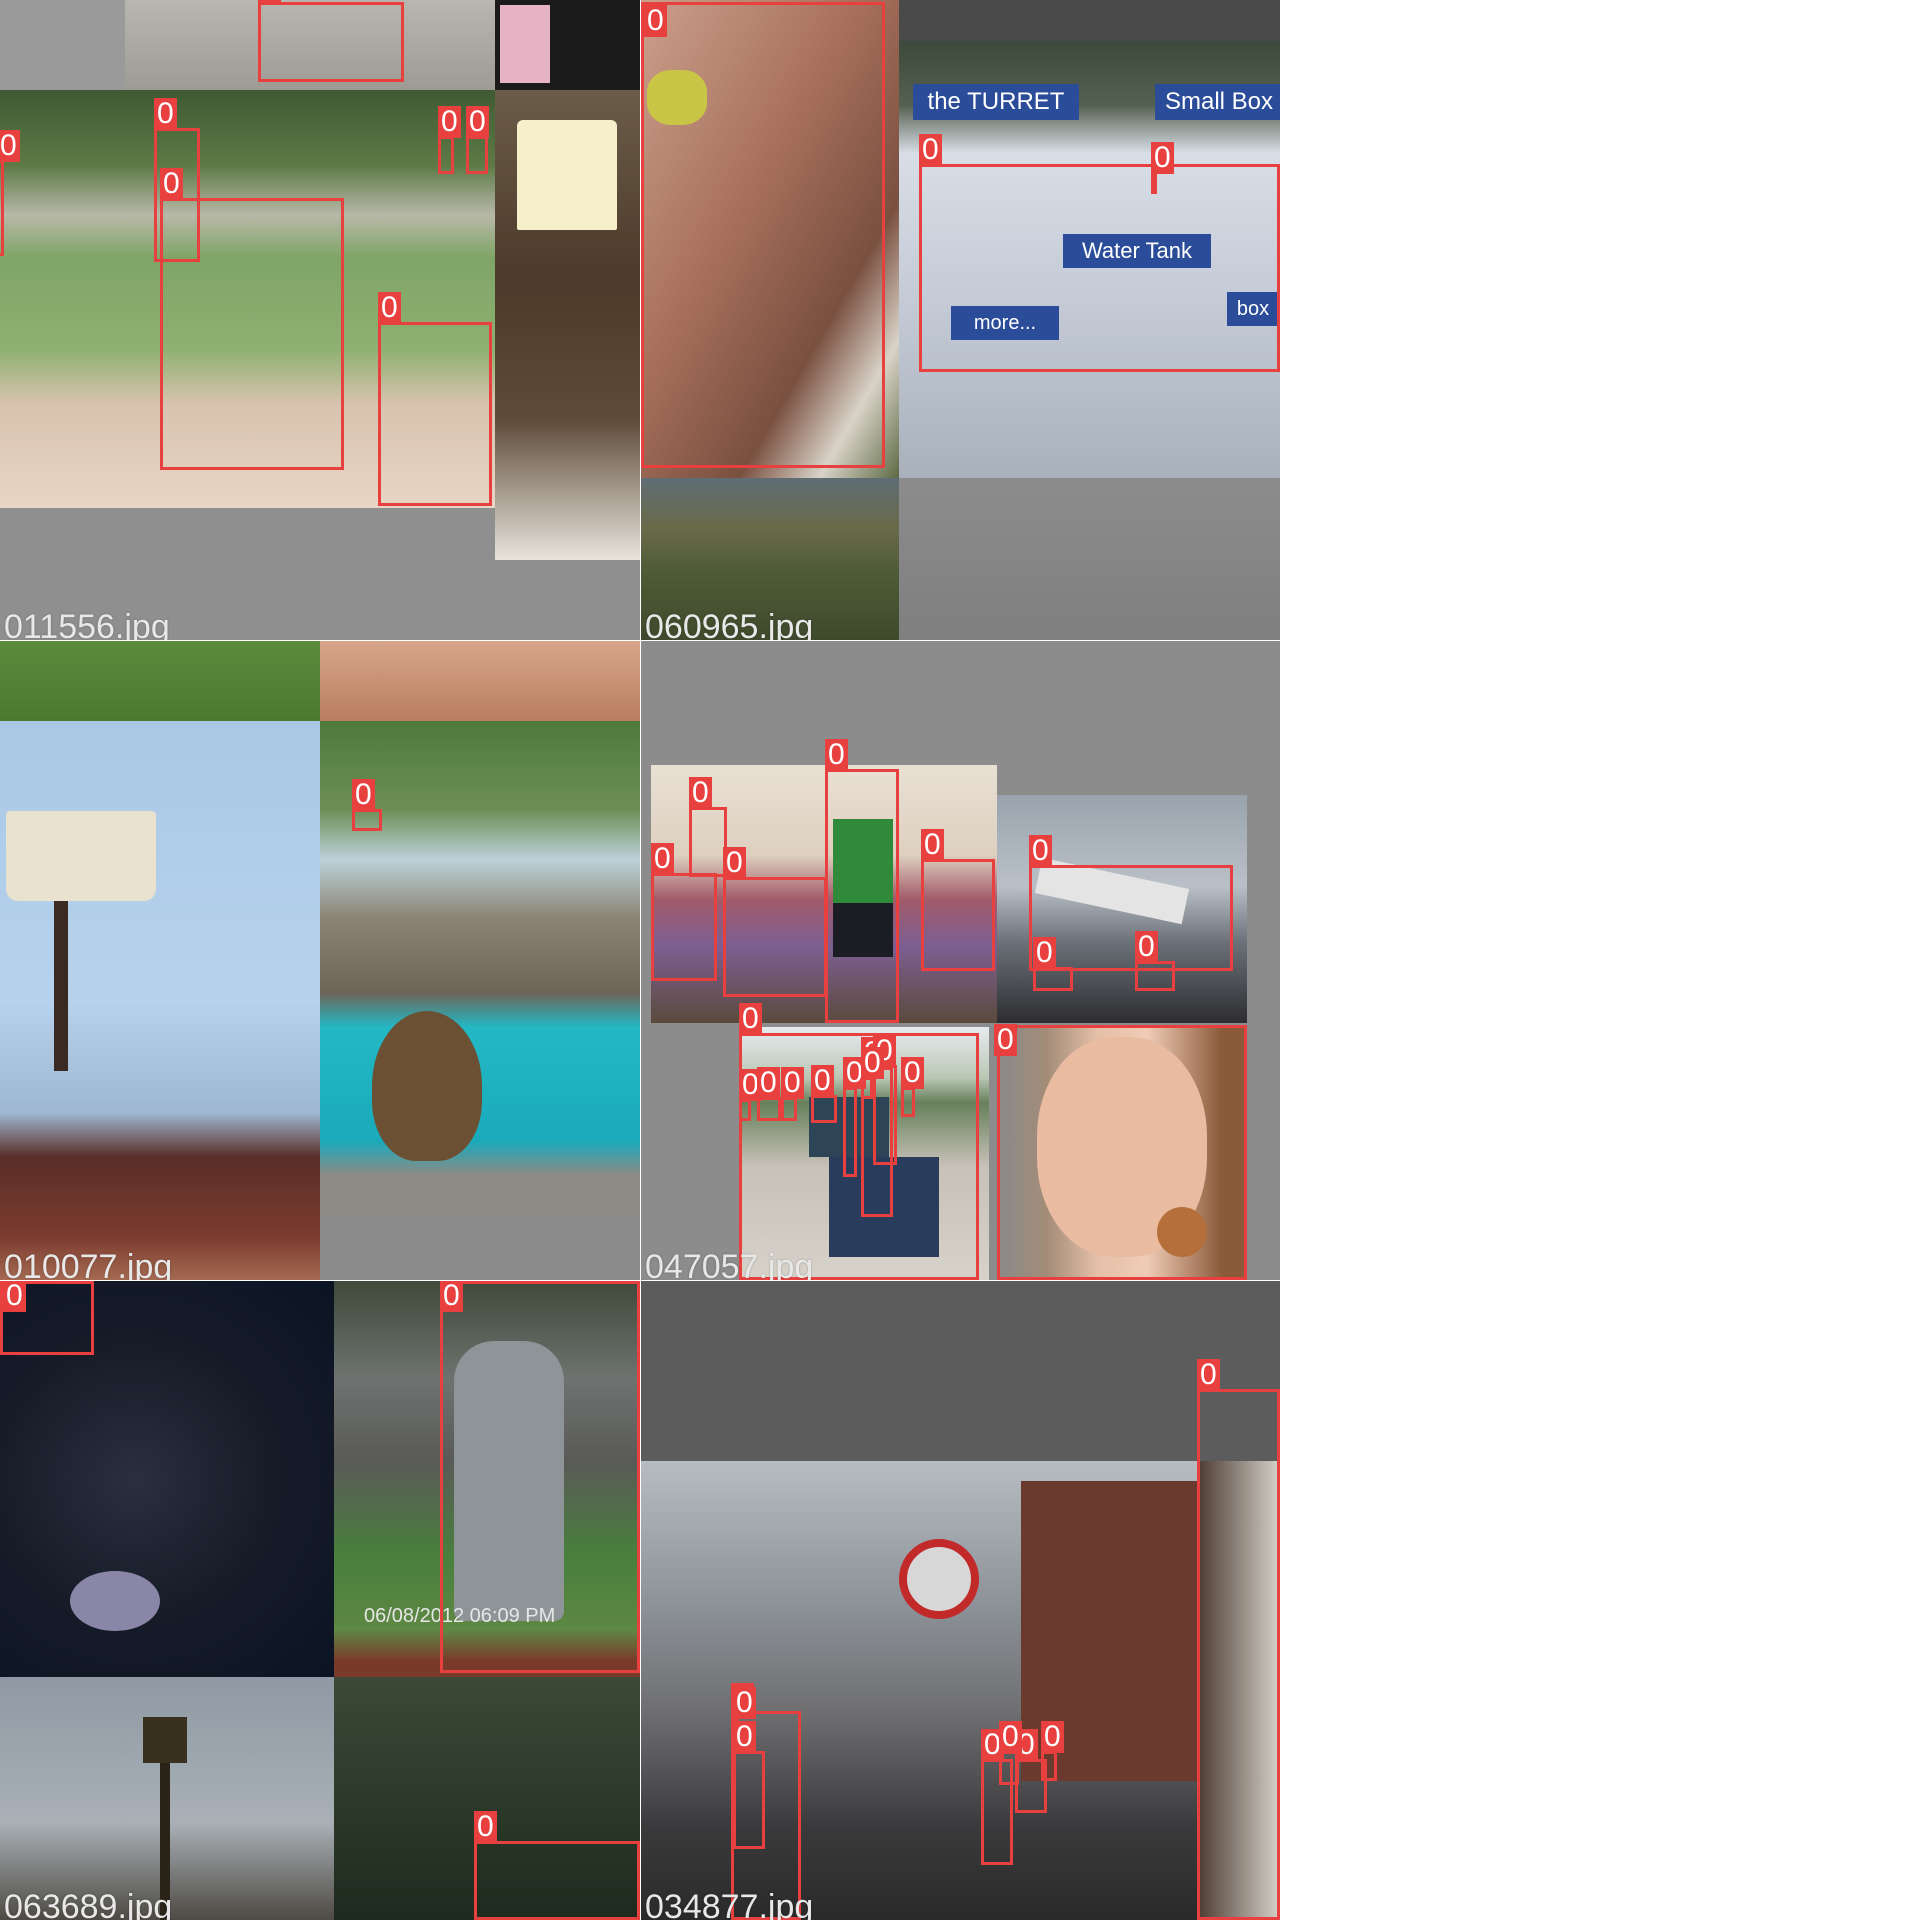 The image size is (1920, 1920). Describe the element at coordinates (160, 1000) in the screenshot. I see `bedroom-photo` at that location.